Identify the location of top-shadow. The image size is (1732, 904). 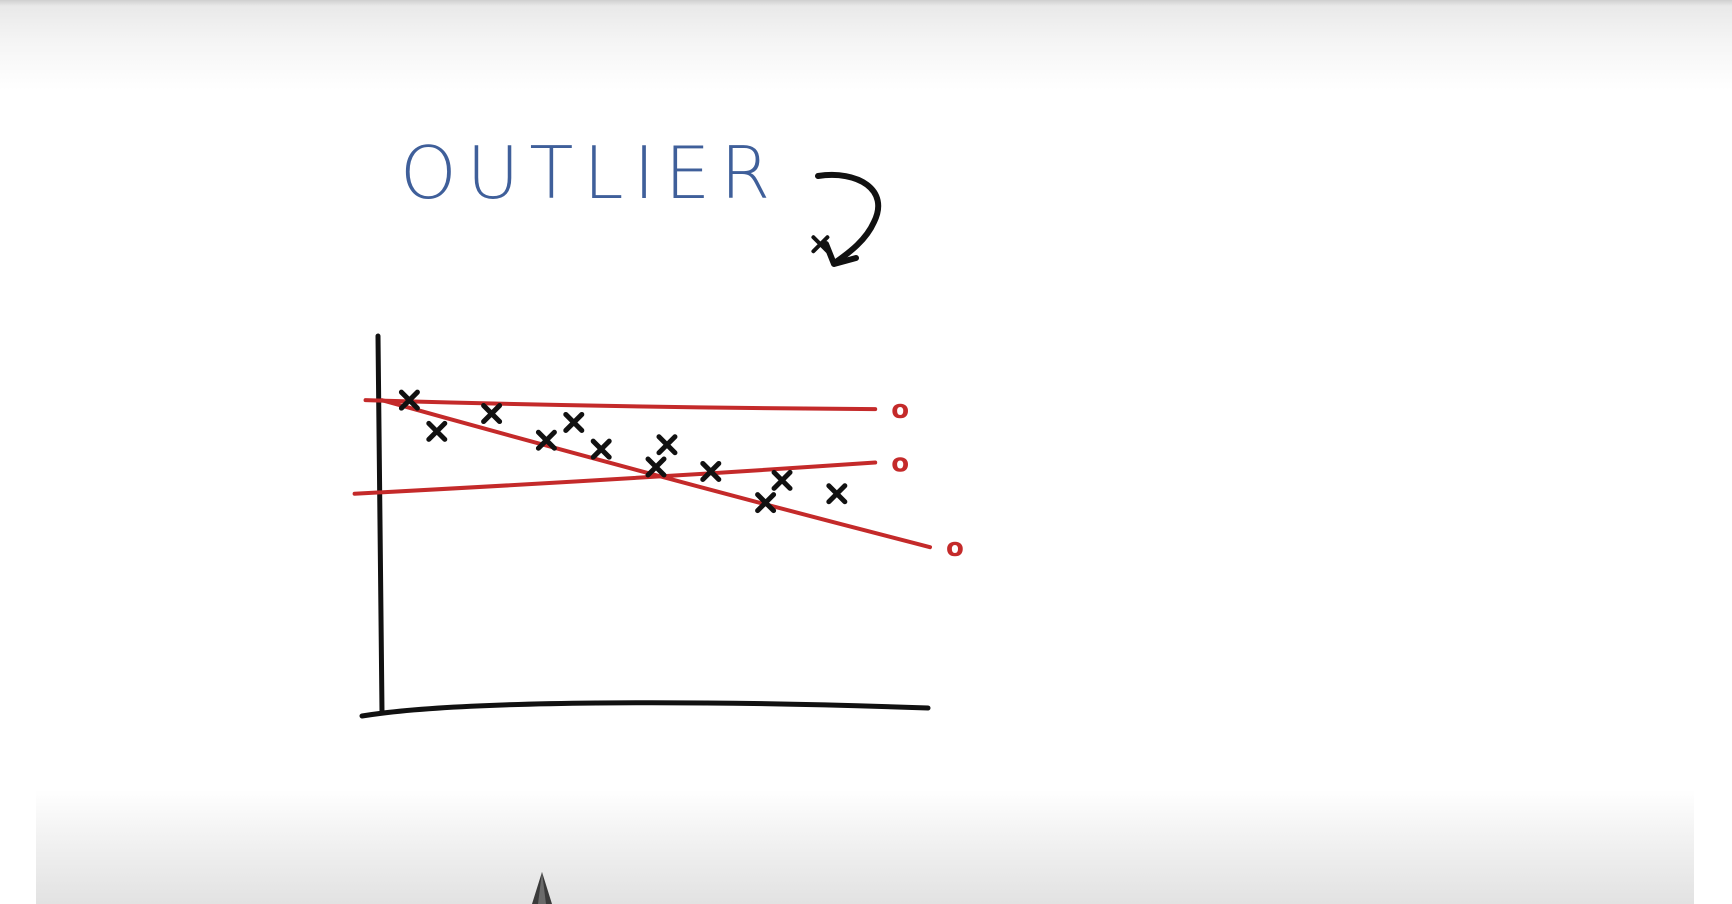
(866, 45).